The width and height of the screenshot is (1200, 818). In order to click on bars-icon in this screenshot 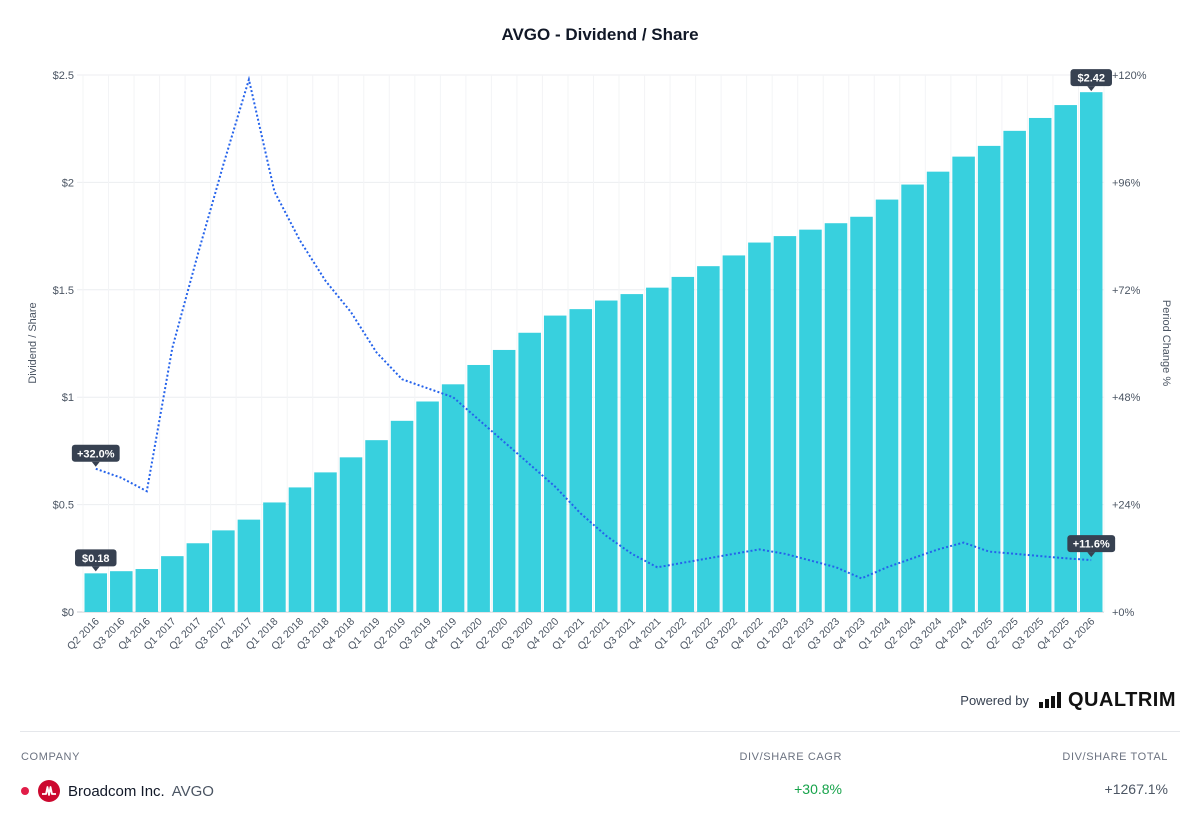, I will do `click(1049, 700)`.